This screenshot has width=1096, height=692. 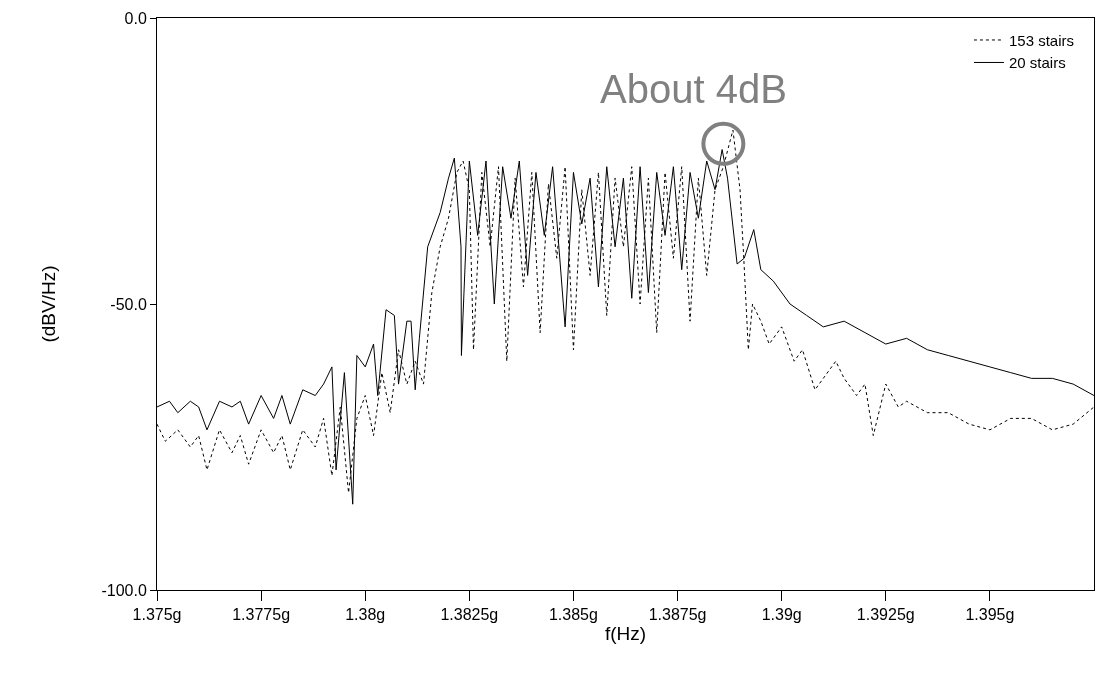 I want to click on x-tick-label: 1.385g, so click(x=573, y=615).